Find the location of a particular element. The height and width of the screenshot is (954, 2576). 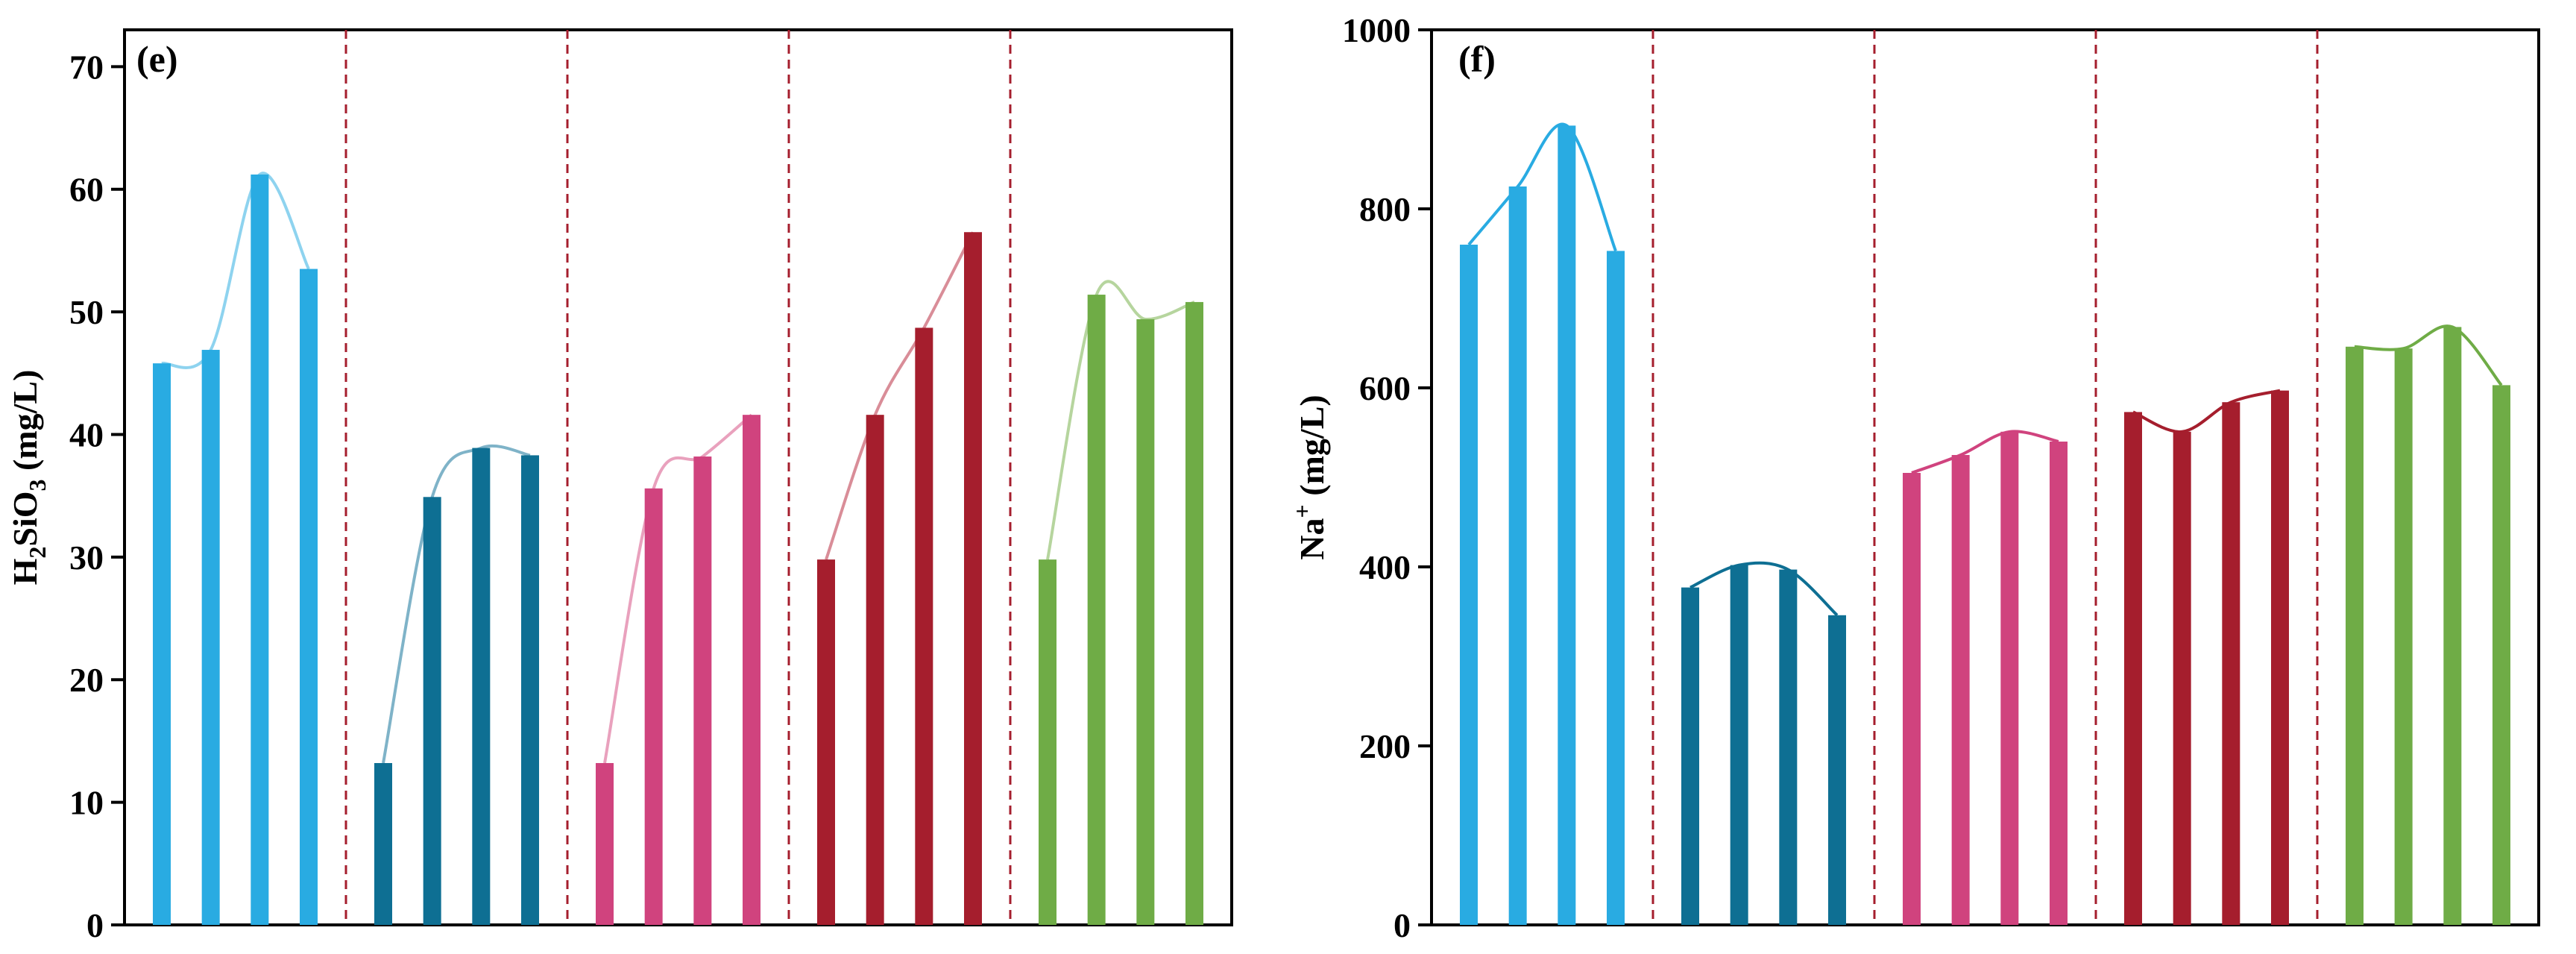

y-axis-title-f: Na+ (mg/L) is located at coordinates (1309, 477).